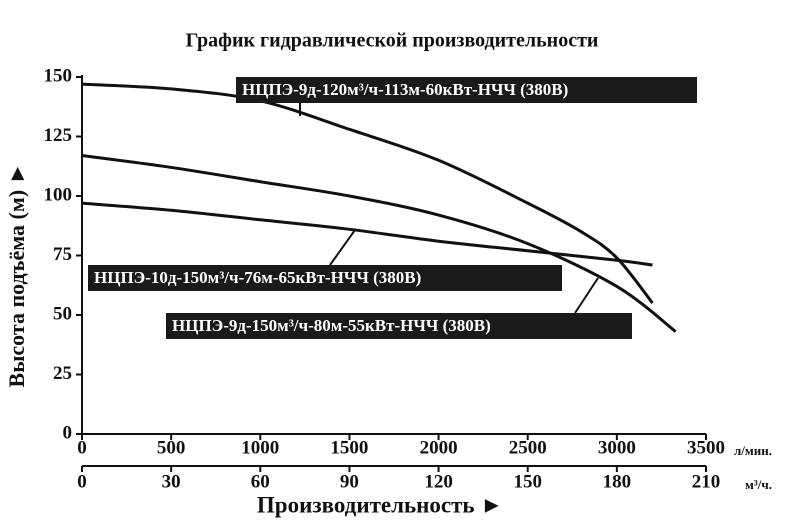  What do you see at coordinates (380, 504) in the screenshot?
I see `x-axis-label: Производительность ►` at bounding box center [380, 504].